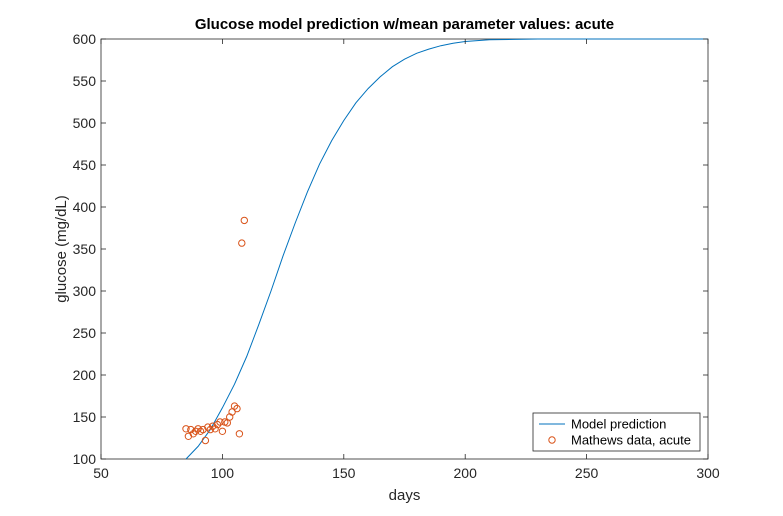  I want to click on legend-marker-swatch, so click(552, 440).